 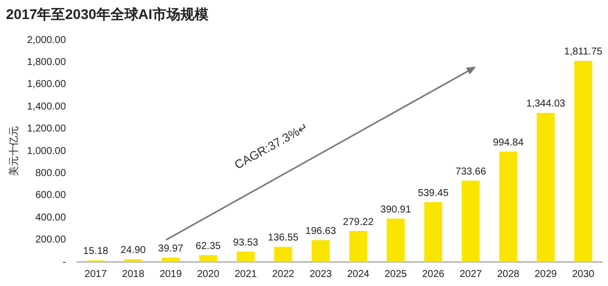 What do you see at coordinates (396, 274) in the screenshot?
I see `x-tick-label: 2025` at bounding box center [396, 274].